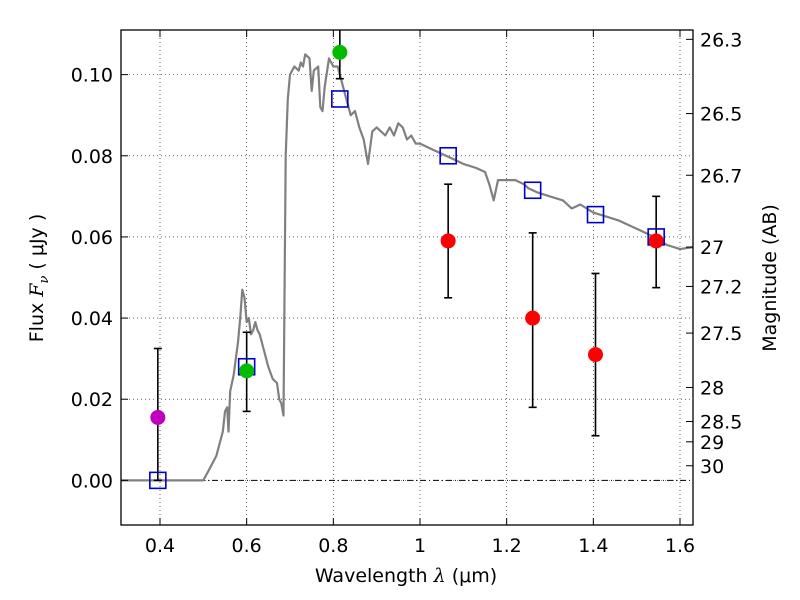  I want to click on x-axis-label: Wavelength λ (μm), so click(406, 576).